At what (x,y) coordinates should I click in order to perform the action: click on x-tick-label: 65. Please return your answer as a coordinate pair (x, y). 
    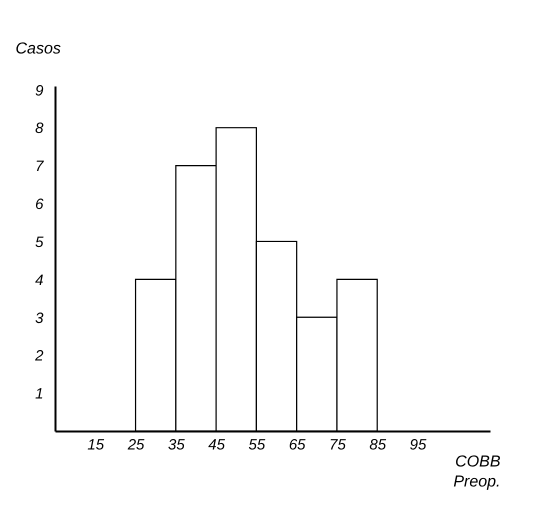
    Looking at the image, I should click on (297, 445).